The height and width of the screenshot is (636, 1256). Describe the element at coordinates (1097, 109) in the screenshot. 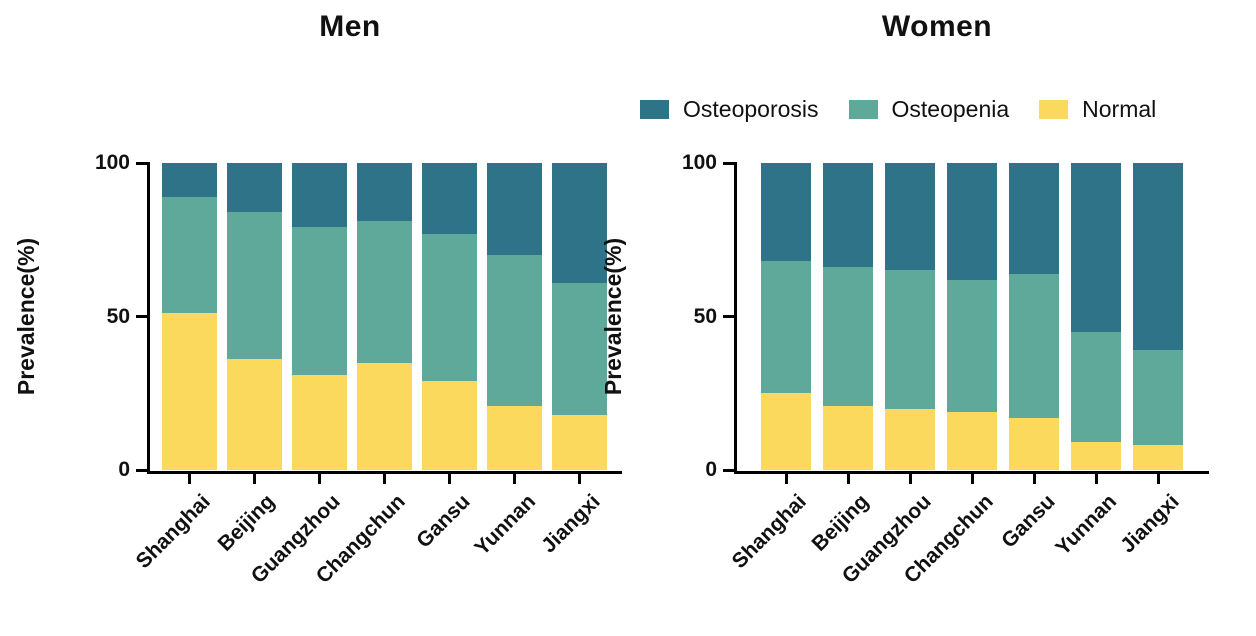

I see `legend-item-normal: Normal` at that location.